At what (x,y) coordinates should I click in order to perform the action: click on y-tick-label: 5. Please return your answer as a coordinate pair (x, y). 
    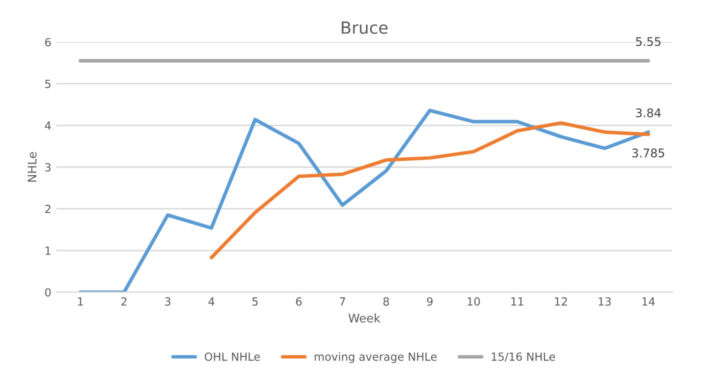
    Looking at the image, I should click on (47, 84).